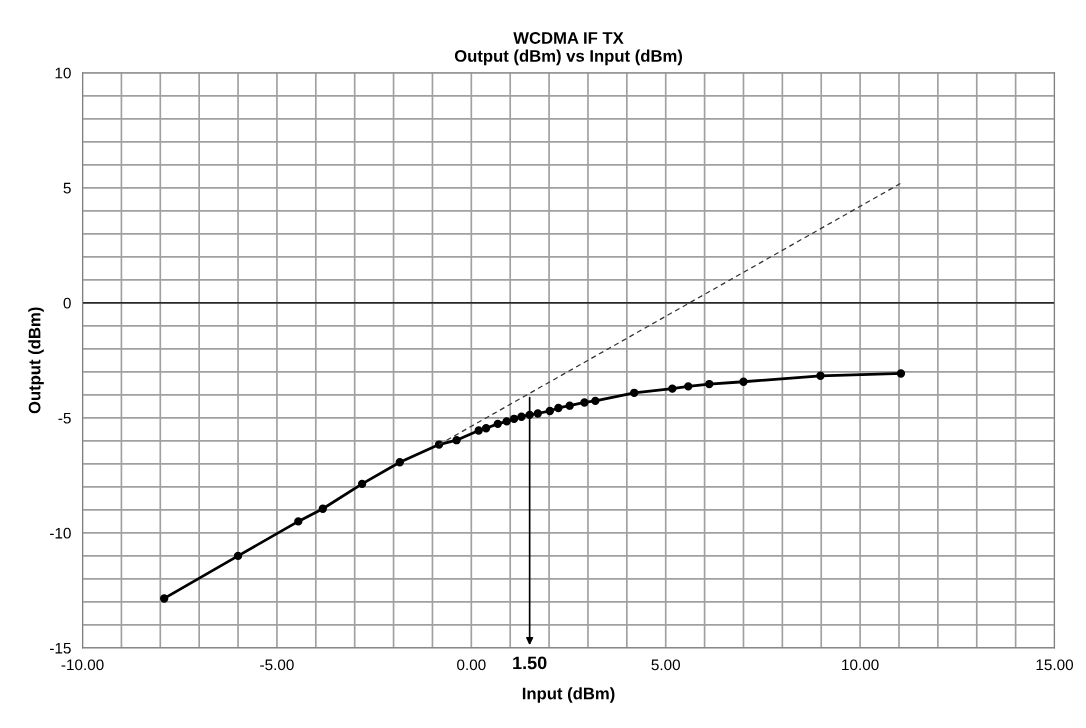  I want to click on x-tick-label: -5.00, so click(277, 665).